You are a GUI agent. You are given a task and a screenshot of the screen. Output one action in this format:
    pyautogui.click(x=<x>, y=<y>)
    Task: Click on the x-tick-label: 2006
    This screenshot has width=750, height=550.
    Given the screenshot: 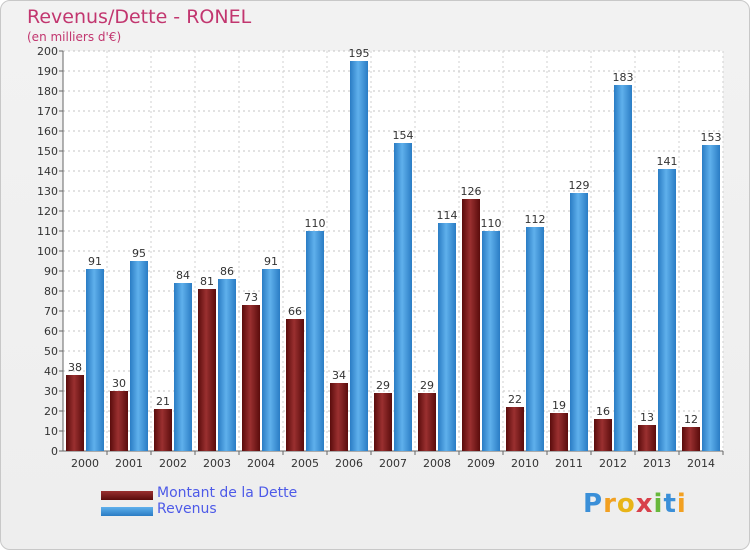 What is the action you would take?
    pyautogui.click(x=349, y=463)
    